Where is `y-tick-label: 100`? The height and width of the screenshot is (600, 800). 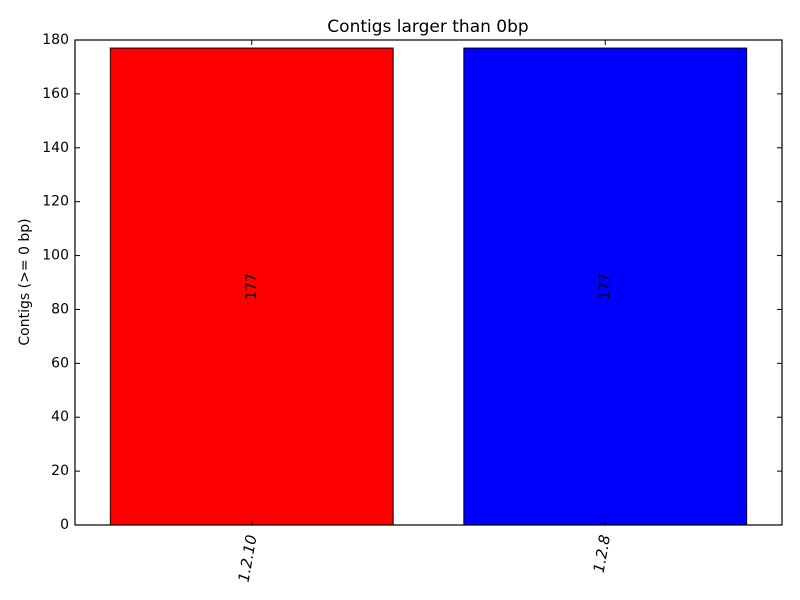
y-tick-label: 100 is located at coordinates (55, 256).